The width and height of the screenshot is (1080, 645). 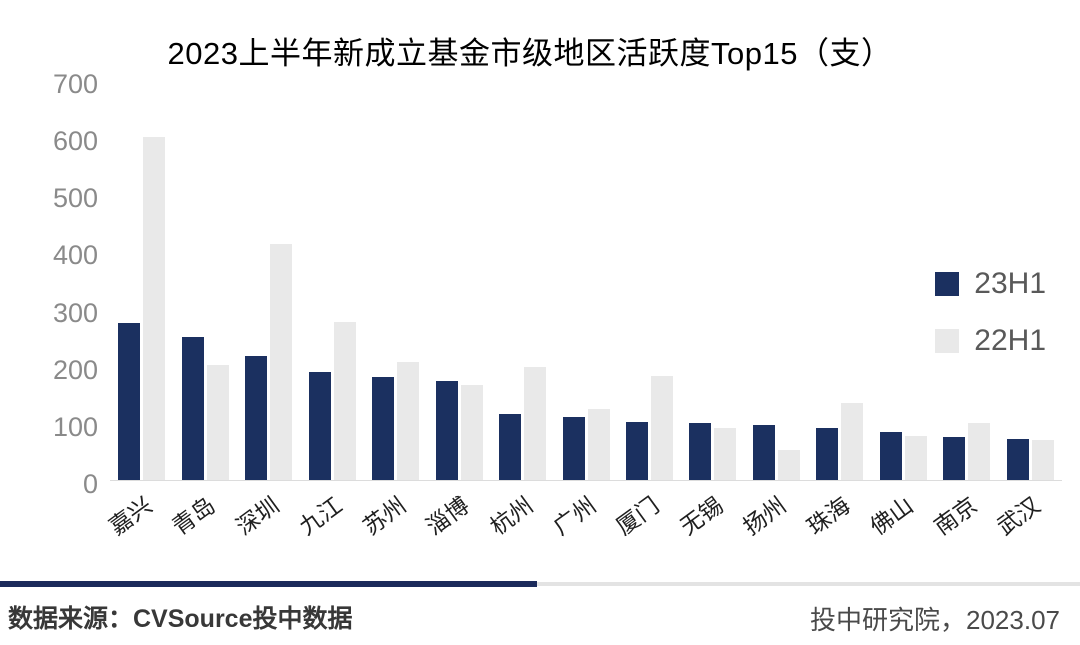 I want to click on chart-title: 2023上半年新成立基金市级地区活跃度Top15（支）, so click(x=530, y=53).